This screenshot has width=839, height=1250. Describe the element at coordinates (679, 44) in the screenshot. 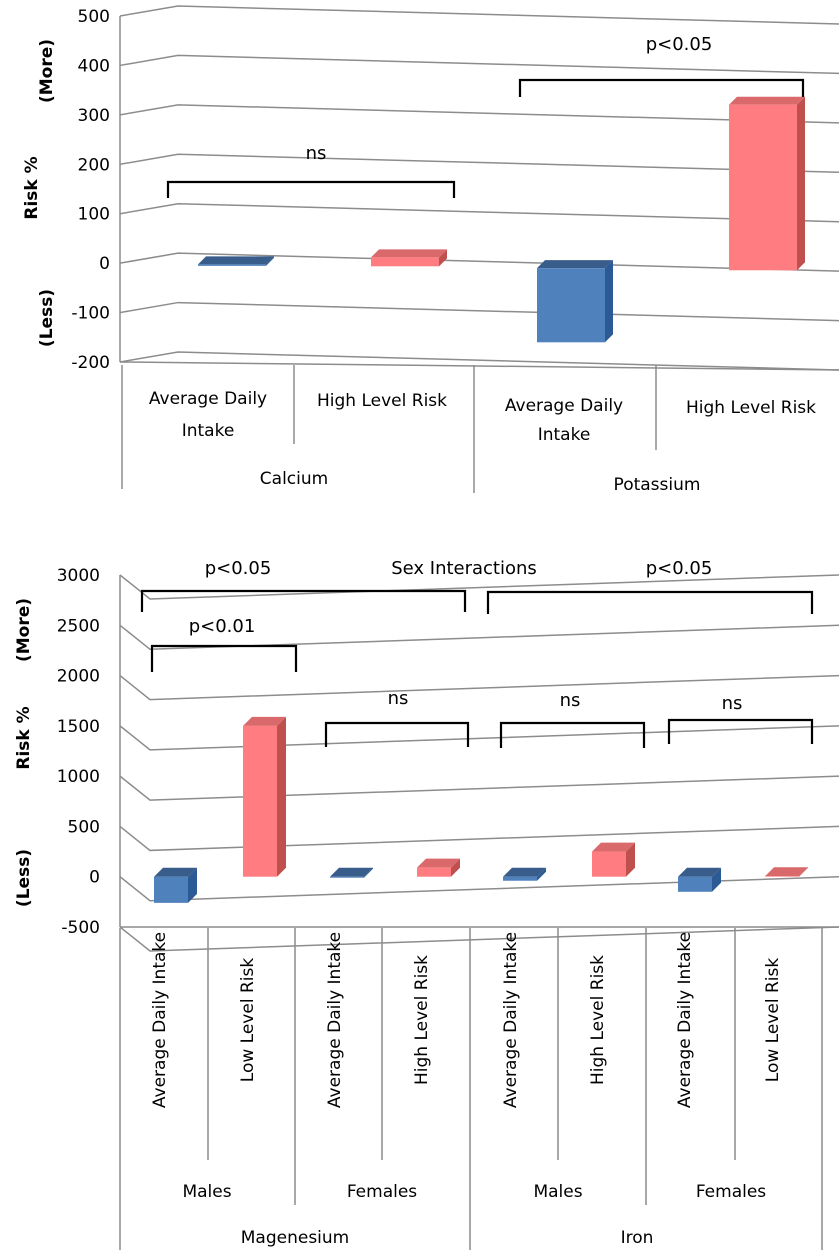

I see `top-annotation-p005: p<0.05` at that location.